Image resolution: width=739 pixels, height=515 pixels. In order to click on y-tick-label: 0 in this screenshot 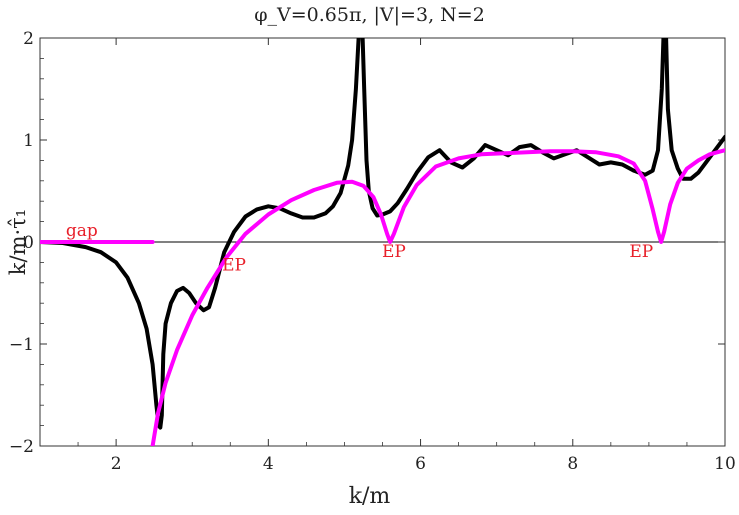, I will do `click(28, 243)`.